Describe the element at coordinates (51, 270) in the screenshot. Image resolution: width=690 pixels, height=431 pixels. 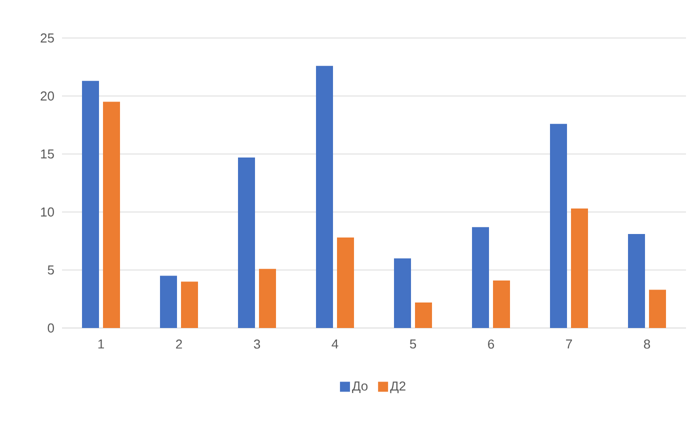
I see `y-tick-label: 5` at that location.